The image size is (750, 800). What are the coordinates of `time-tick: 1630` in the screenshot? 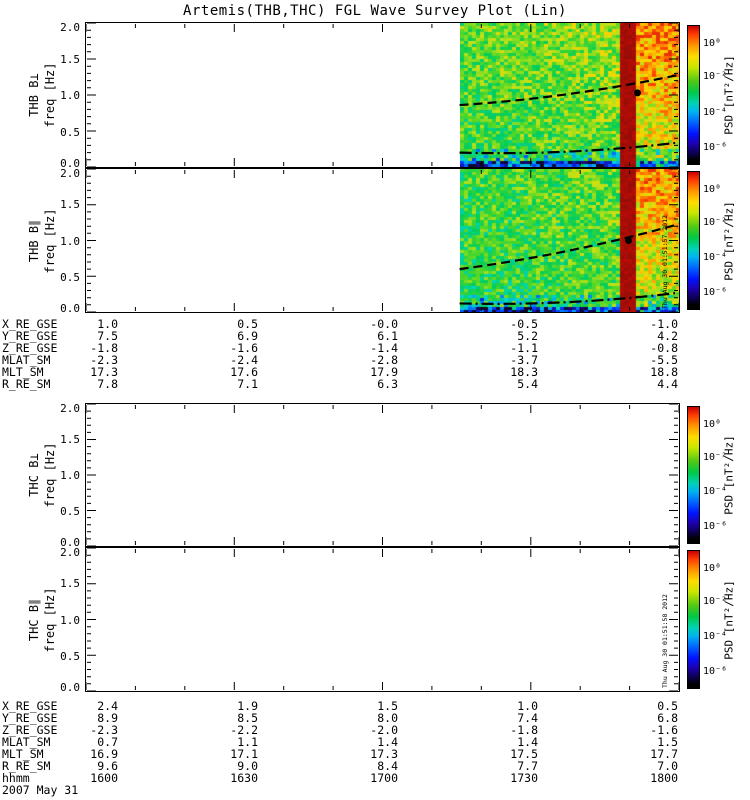 It's located at (244, 778).